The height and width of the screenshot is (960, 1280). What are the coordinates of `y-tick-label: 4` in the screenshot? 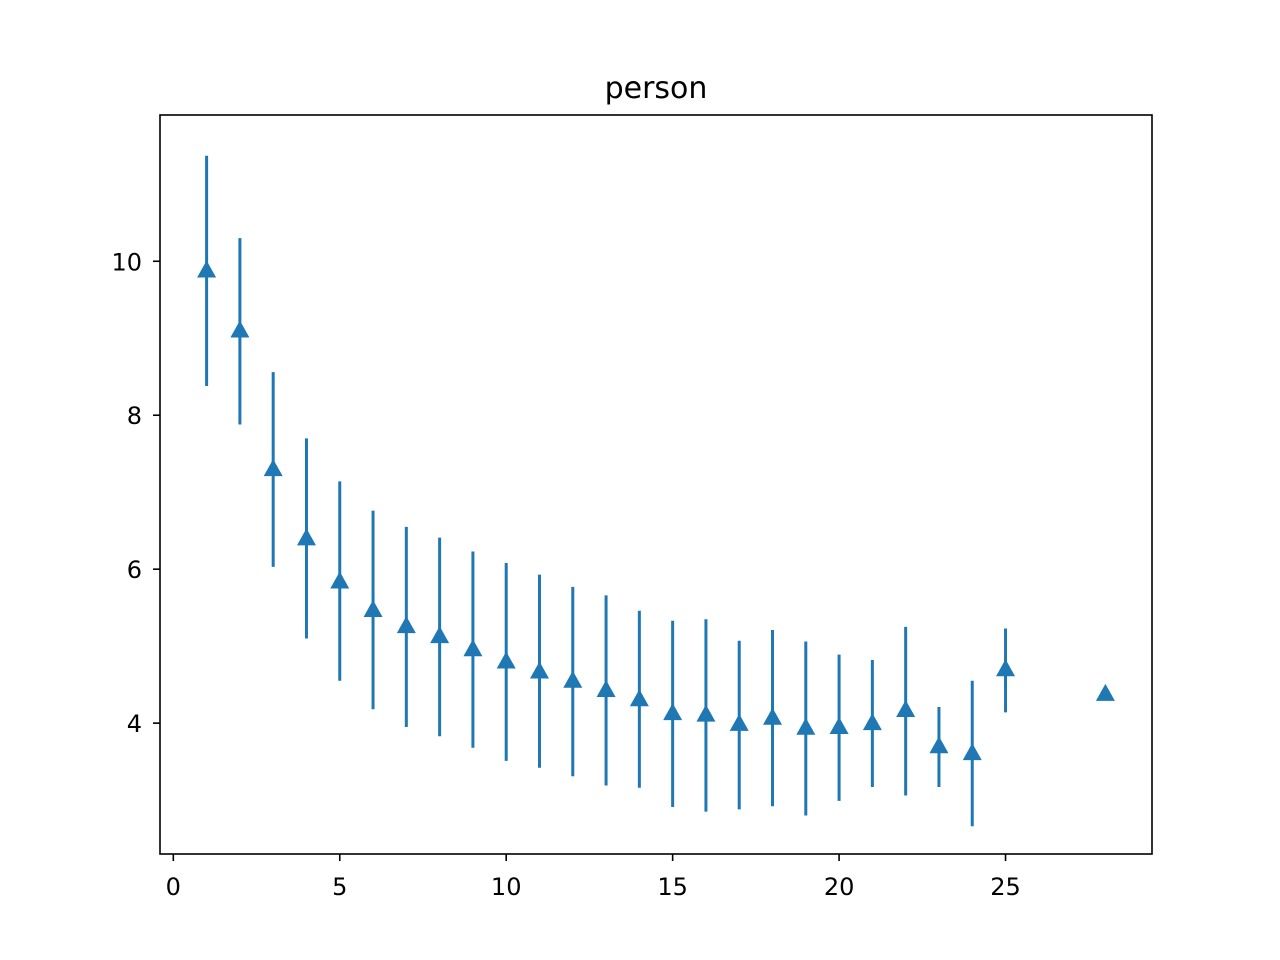 It's located at (134, 724).